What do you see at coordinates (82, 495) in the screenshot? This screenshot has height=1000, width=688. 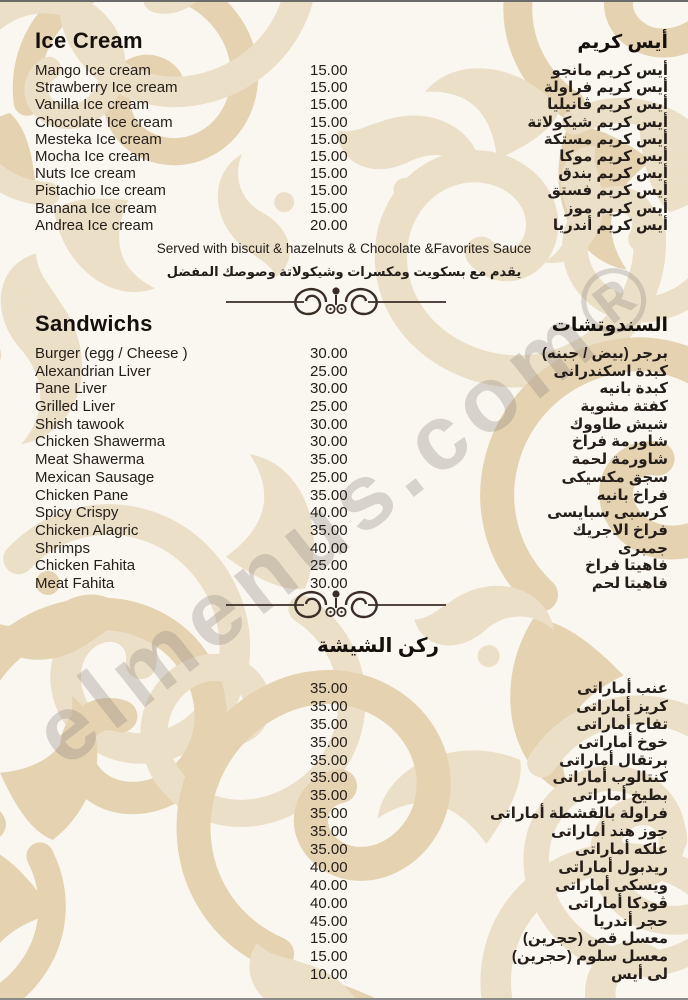 I see `item-name-en: Chicken Pane` at bounding box center [82, 495].